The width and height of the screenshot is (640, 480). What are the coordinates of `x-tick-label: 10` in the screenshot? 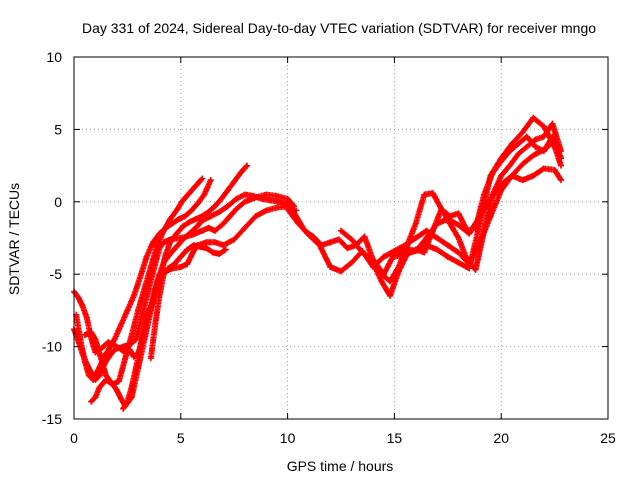 It's located at (288, 438).